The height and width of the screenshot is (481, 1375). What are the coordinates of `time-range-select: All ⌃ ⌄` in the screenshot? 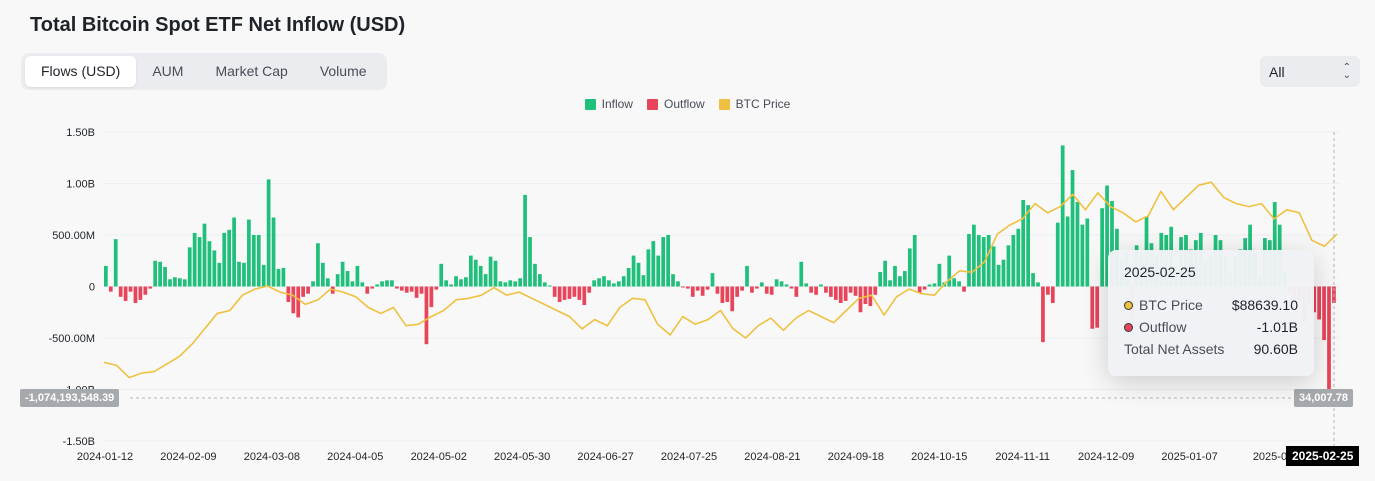 It's located at (1310, 71).